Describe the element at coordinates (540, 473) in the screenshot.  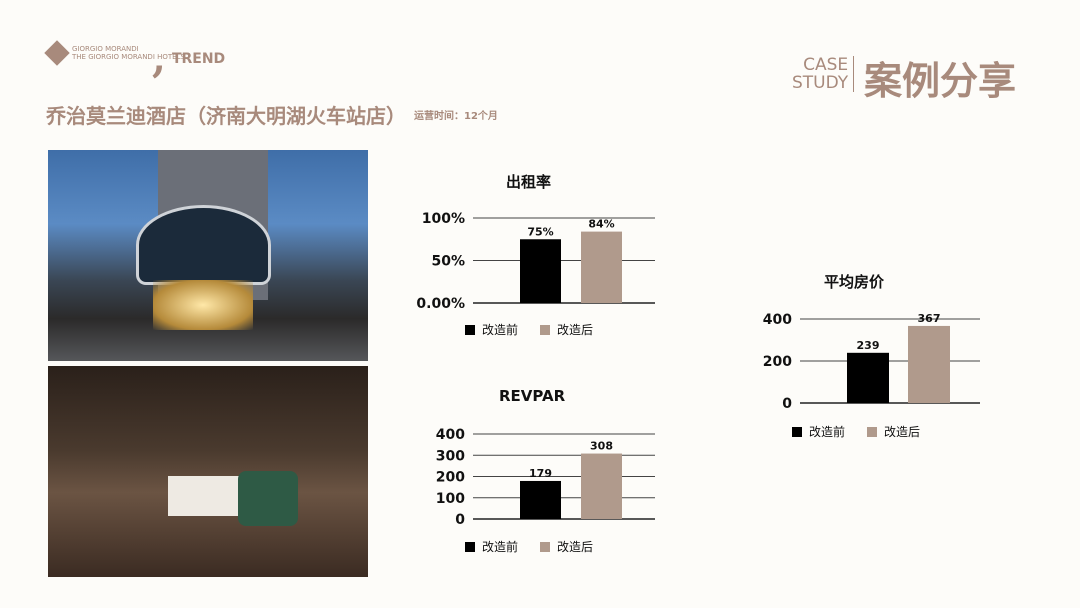
I see `data-label: 179` at that location.